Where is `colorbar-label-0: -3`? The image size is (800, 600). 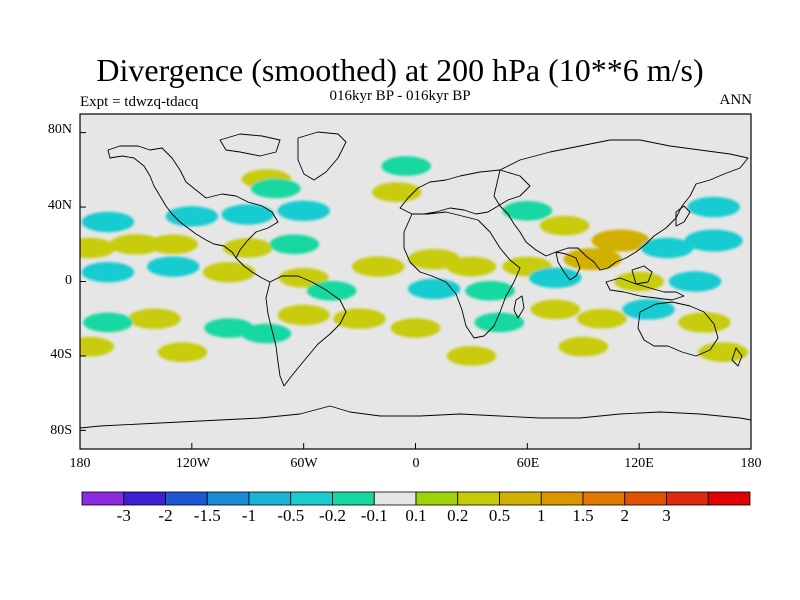
colorbar-label-0: -3 is located at coordinates (123, 515).